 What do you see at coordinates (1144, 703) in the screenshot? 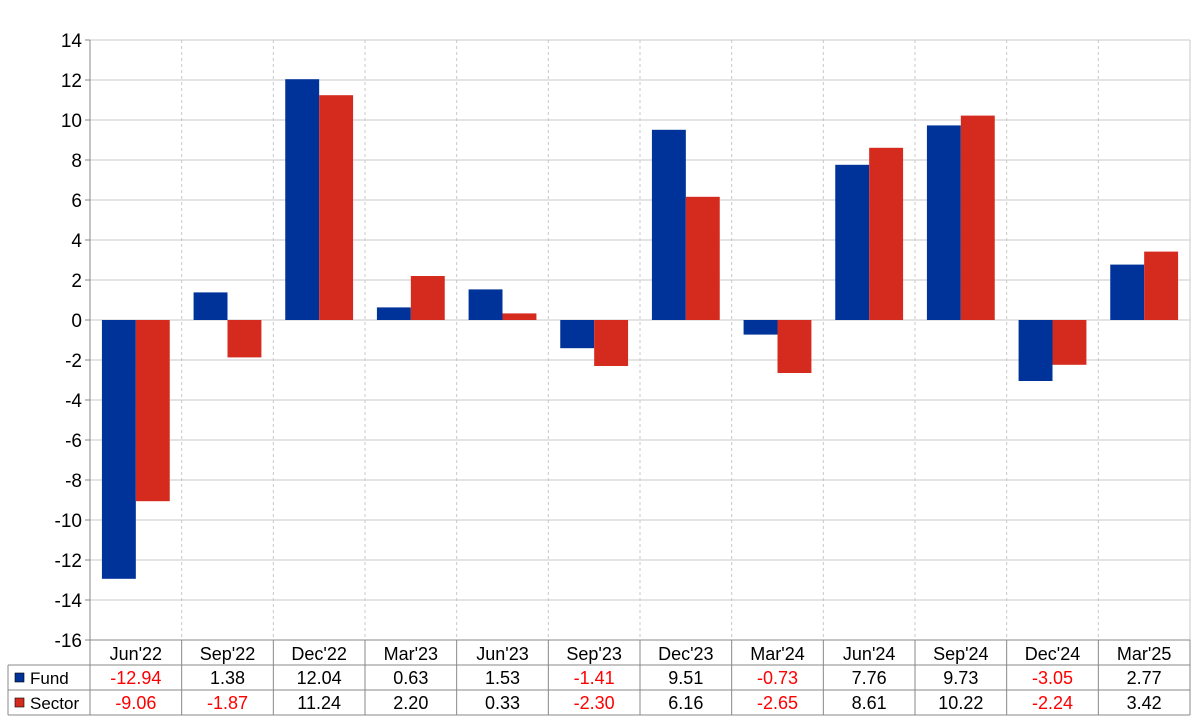
I see `data-label-sector: 3.42` at bounding box center [1144, 703].